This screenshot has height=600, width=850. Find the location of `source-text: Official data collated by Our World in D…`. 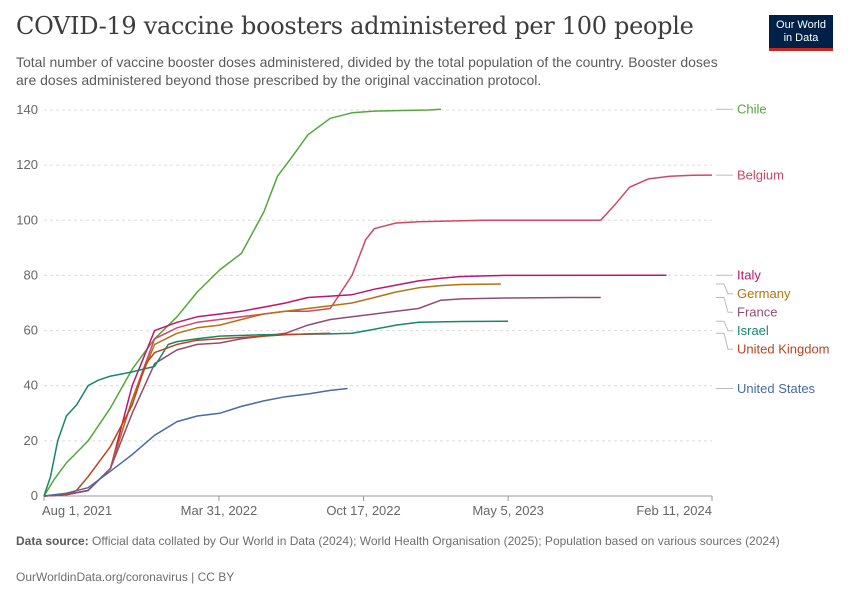

source-text: Official data collated by Our World in D… is located at coordinates (436, 541).